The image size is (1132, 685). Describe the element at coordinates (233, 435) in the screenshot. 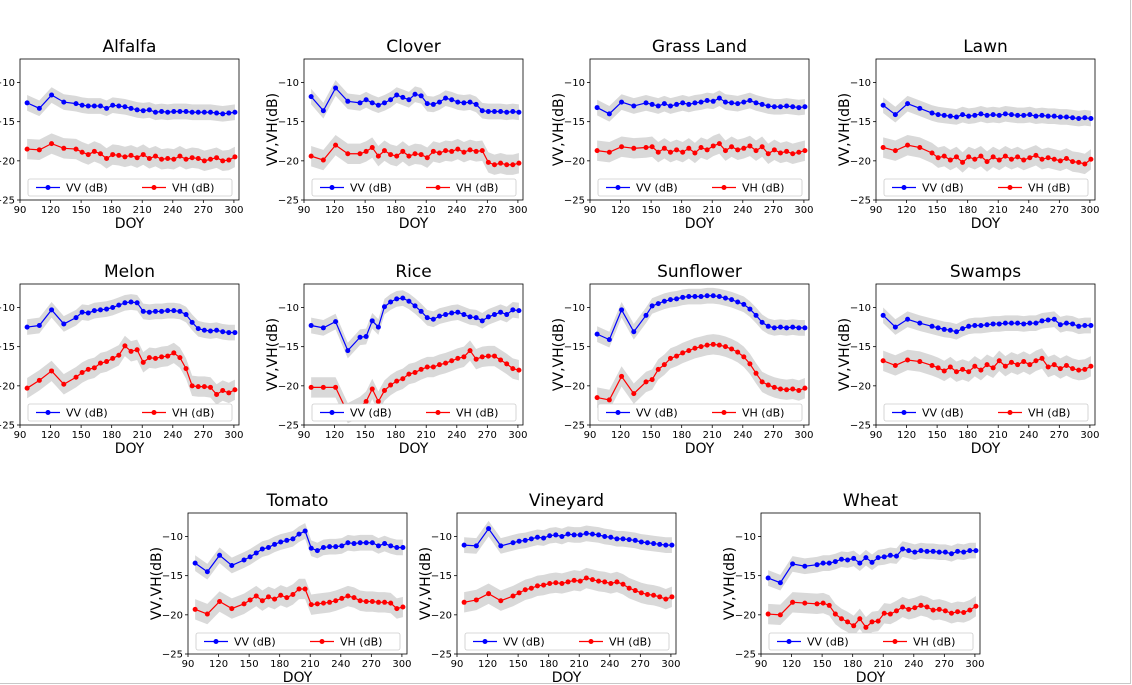

I see `x-tick-label: 300` at that location.